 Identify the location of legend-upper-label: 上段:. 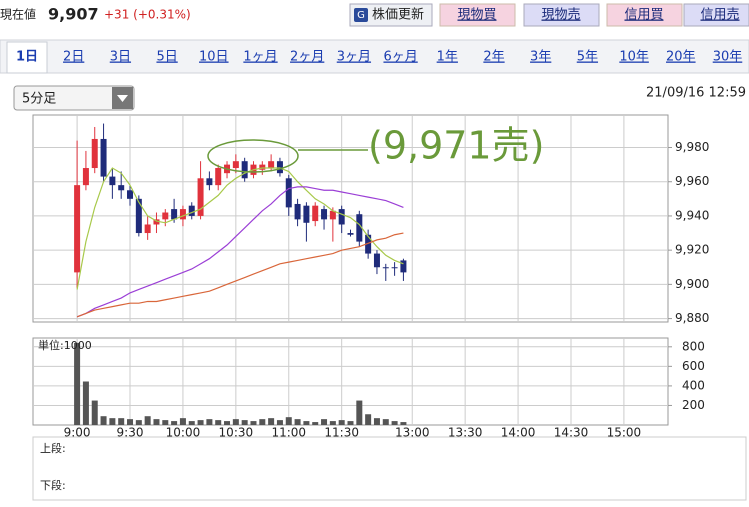
(53, 448).